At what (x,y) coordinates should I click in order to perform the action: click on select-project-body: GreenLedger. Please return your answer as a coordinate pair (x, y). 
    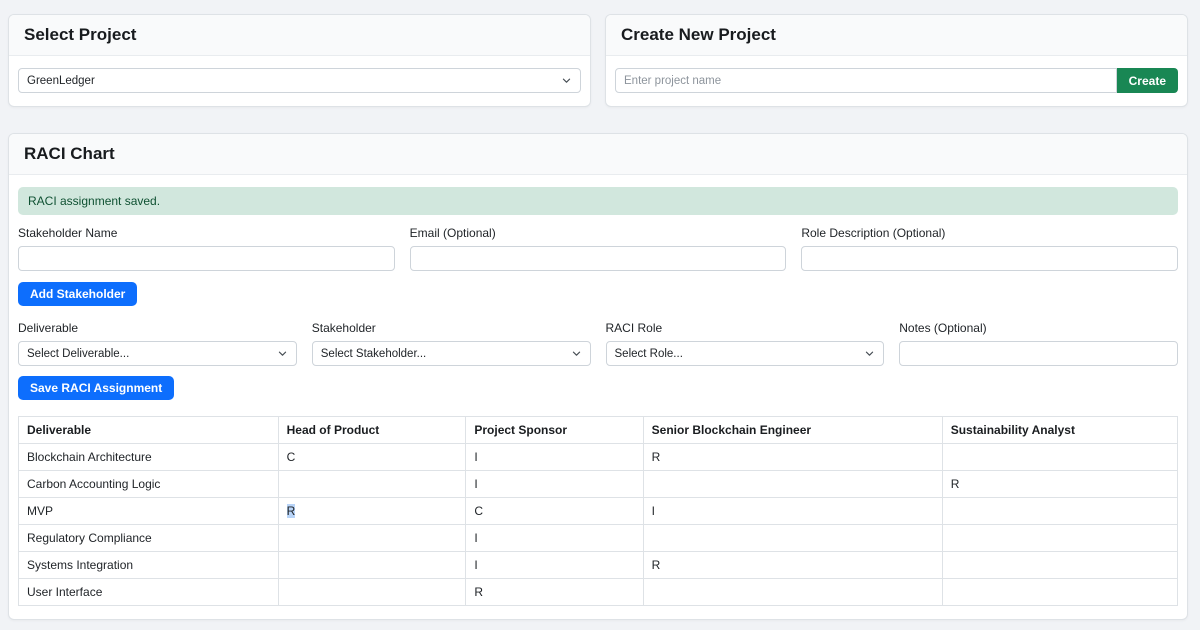
    Looking at the image, I should click on (299, 81).